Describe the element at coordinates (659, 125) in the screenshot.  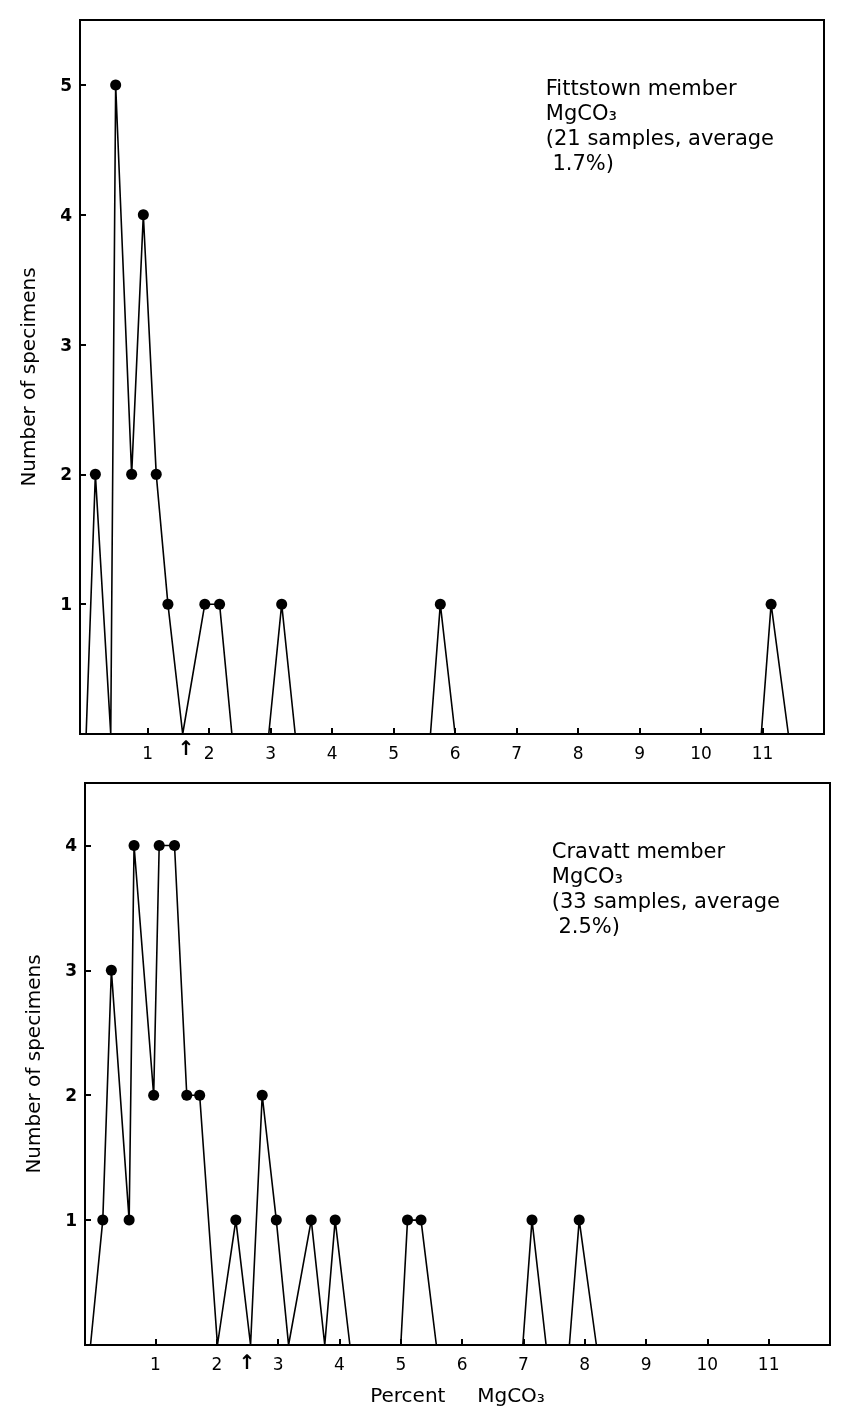
I see `annotation: Fittstown member MgCO₃ (21 samples, average 1.7%)` at that location.